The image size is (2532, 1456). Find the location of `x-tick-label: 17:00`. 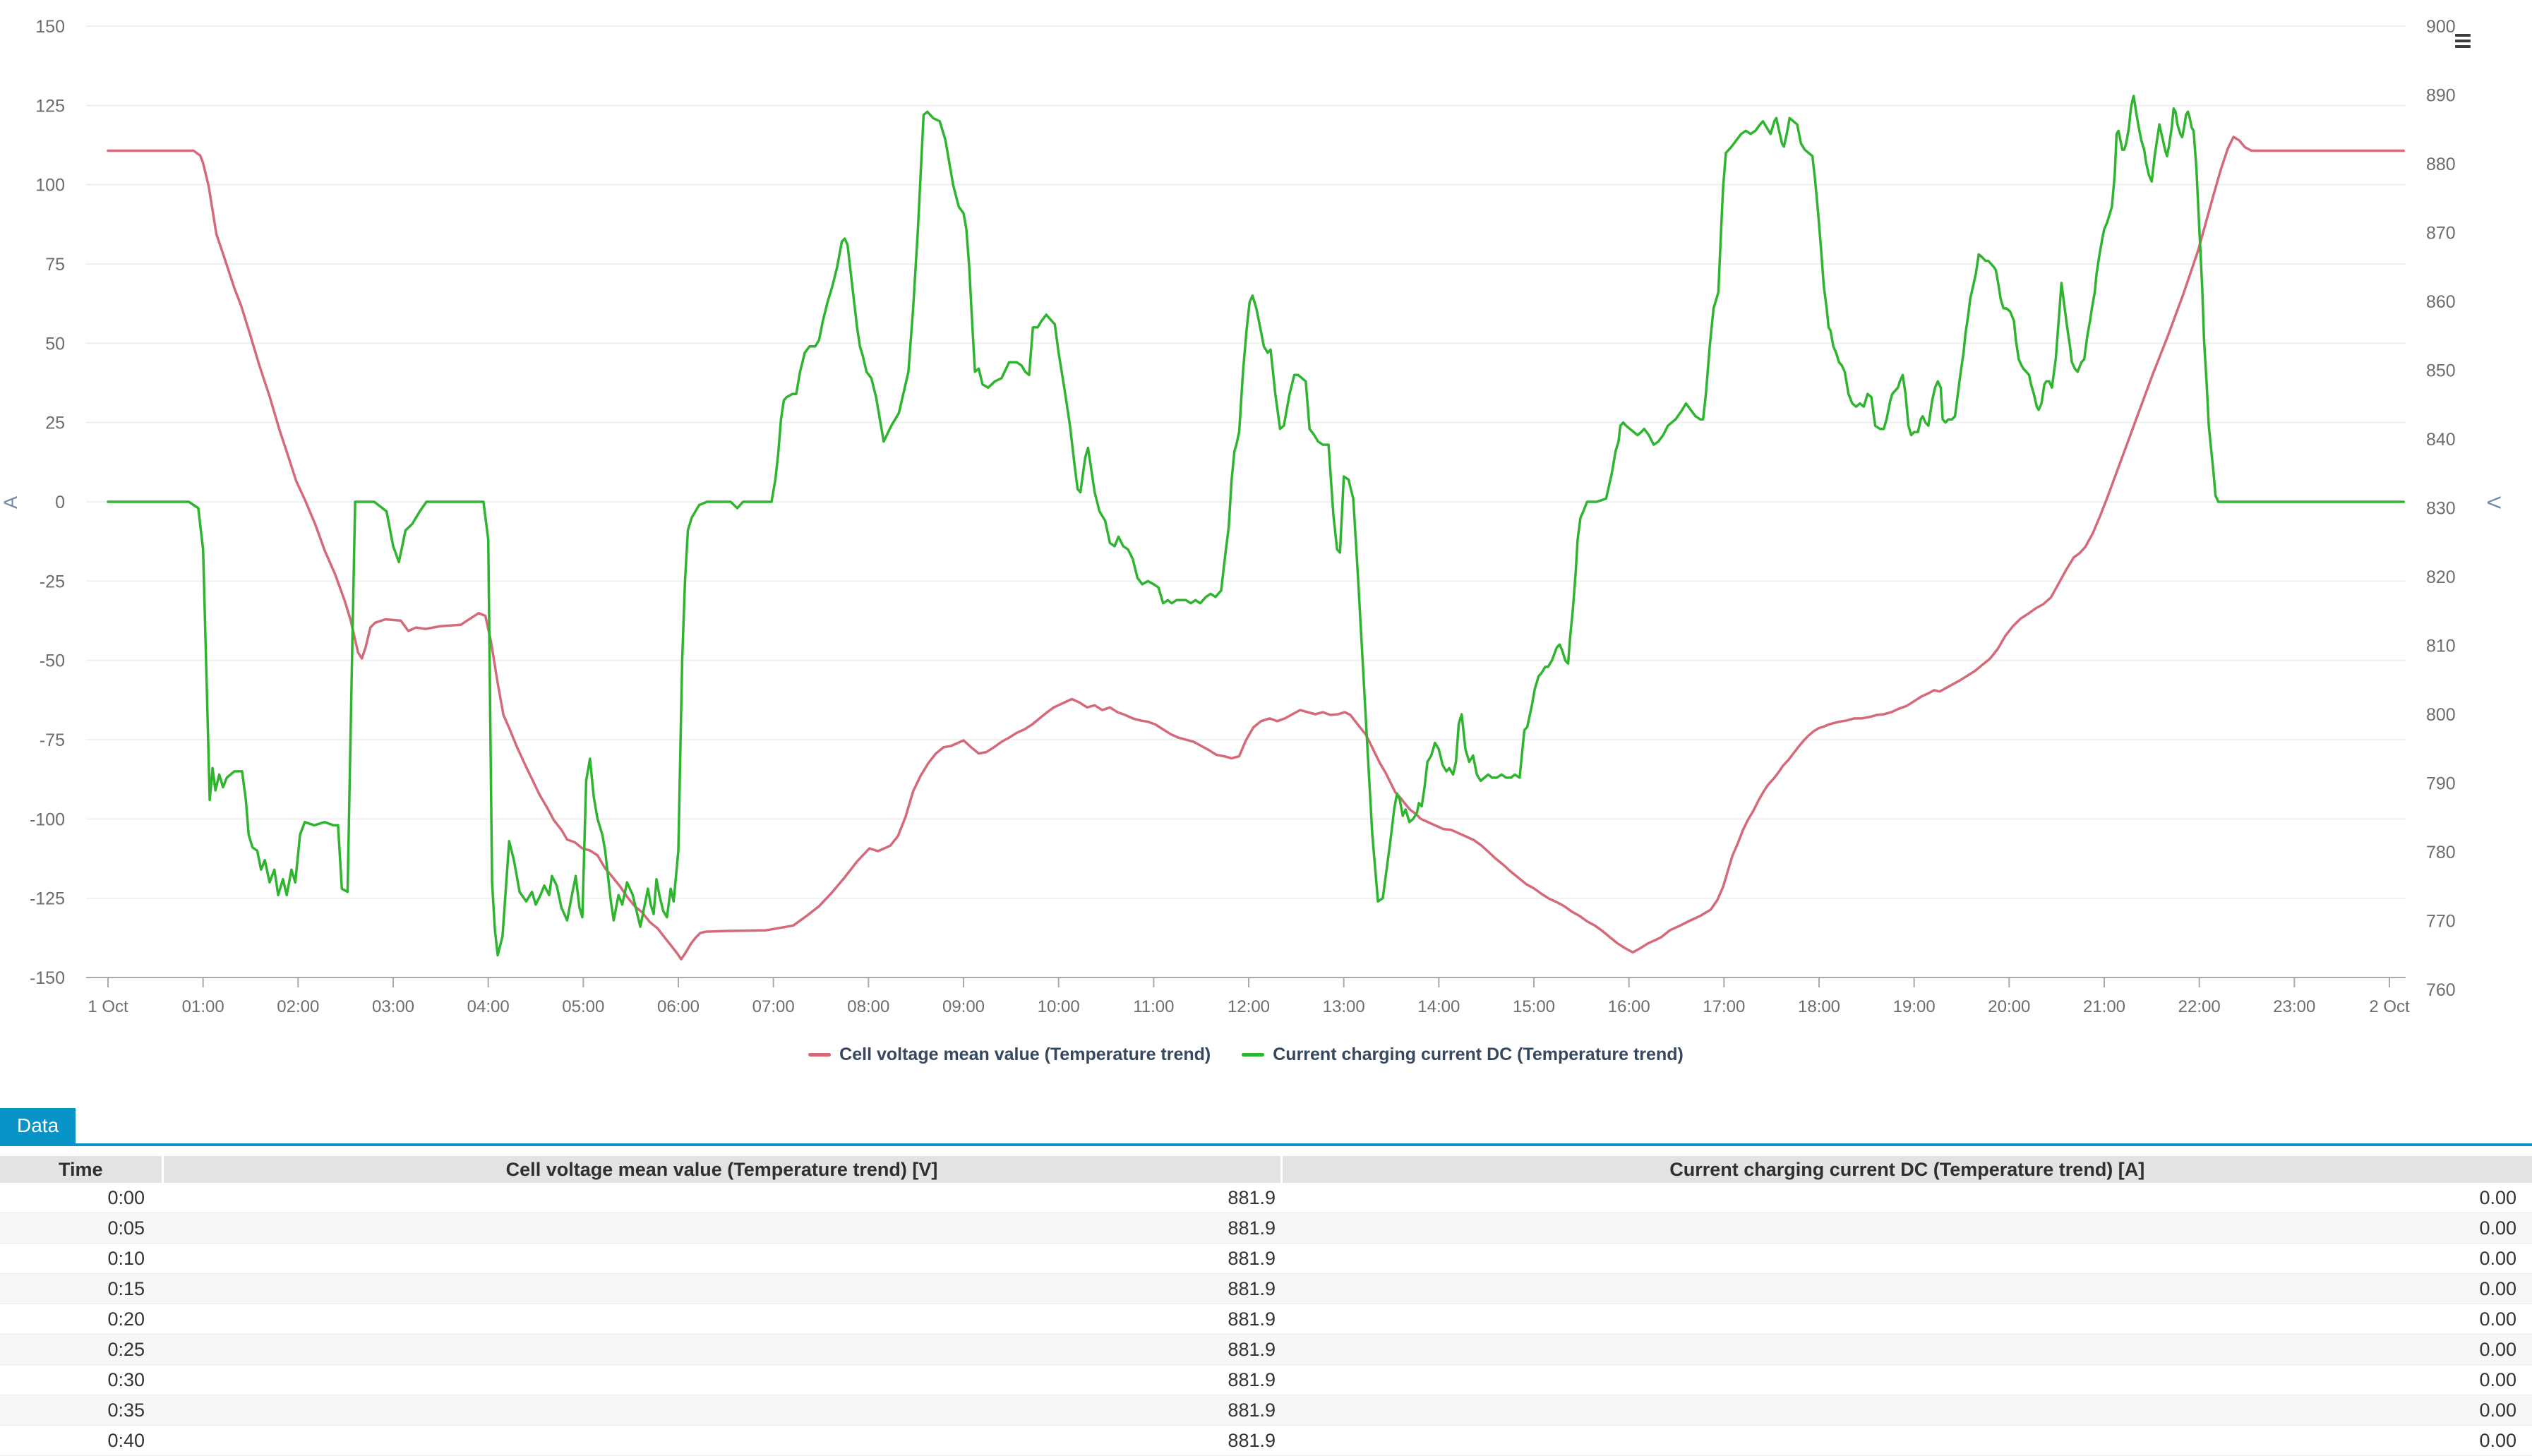

x-tick-label: 17:00 is located at coordinates (1724, 1006).